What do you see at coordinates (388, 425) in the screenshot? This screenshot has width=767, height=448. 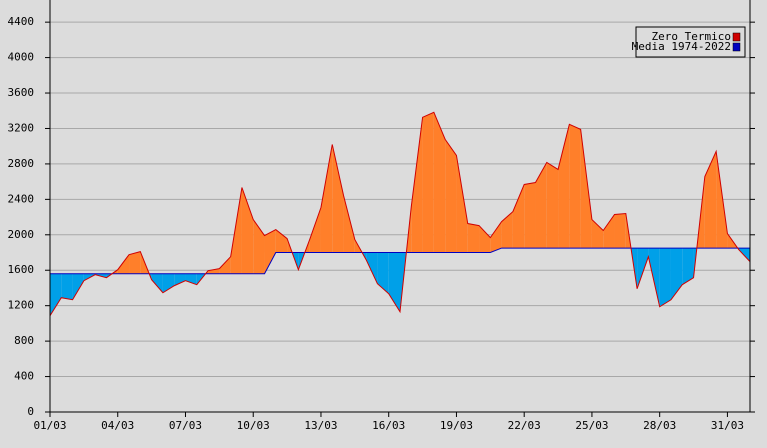 I see `x-tick-label: 16/03` at bounding box center [388, 425].